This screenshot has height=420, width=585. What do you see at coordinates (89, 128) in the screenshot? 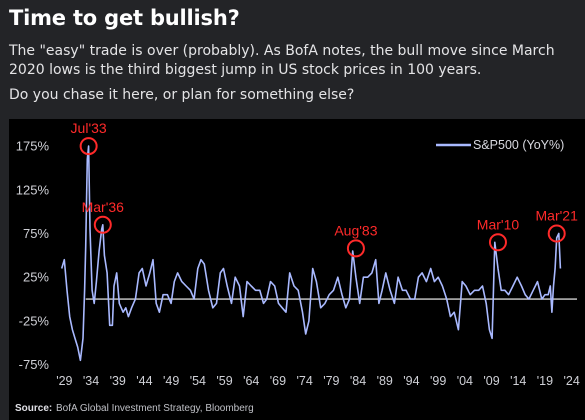
I see `annotation-label: Jul'33` at bounding box center [89, 128].